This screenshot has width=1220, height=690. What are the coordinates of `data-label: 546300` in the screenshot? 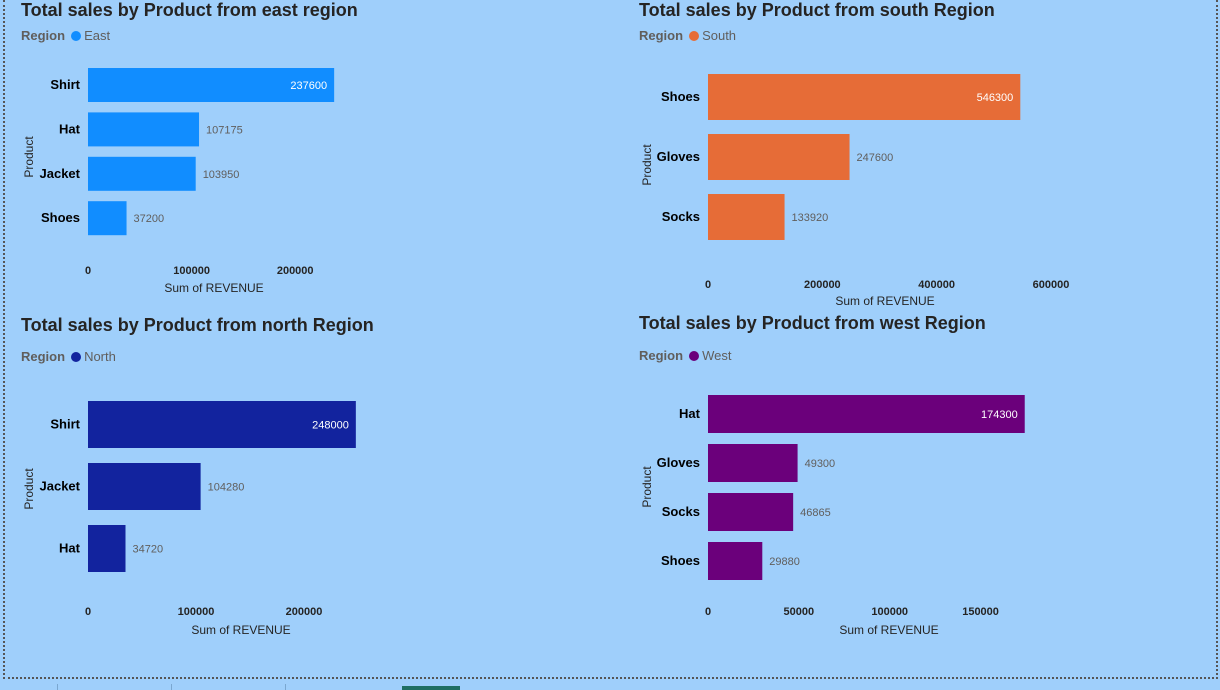 It's located at (995, 98).